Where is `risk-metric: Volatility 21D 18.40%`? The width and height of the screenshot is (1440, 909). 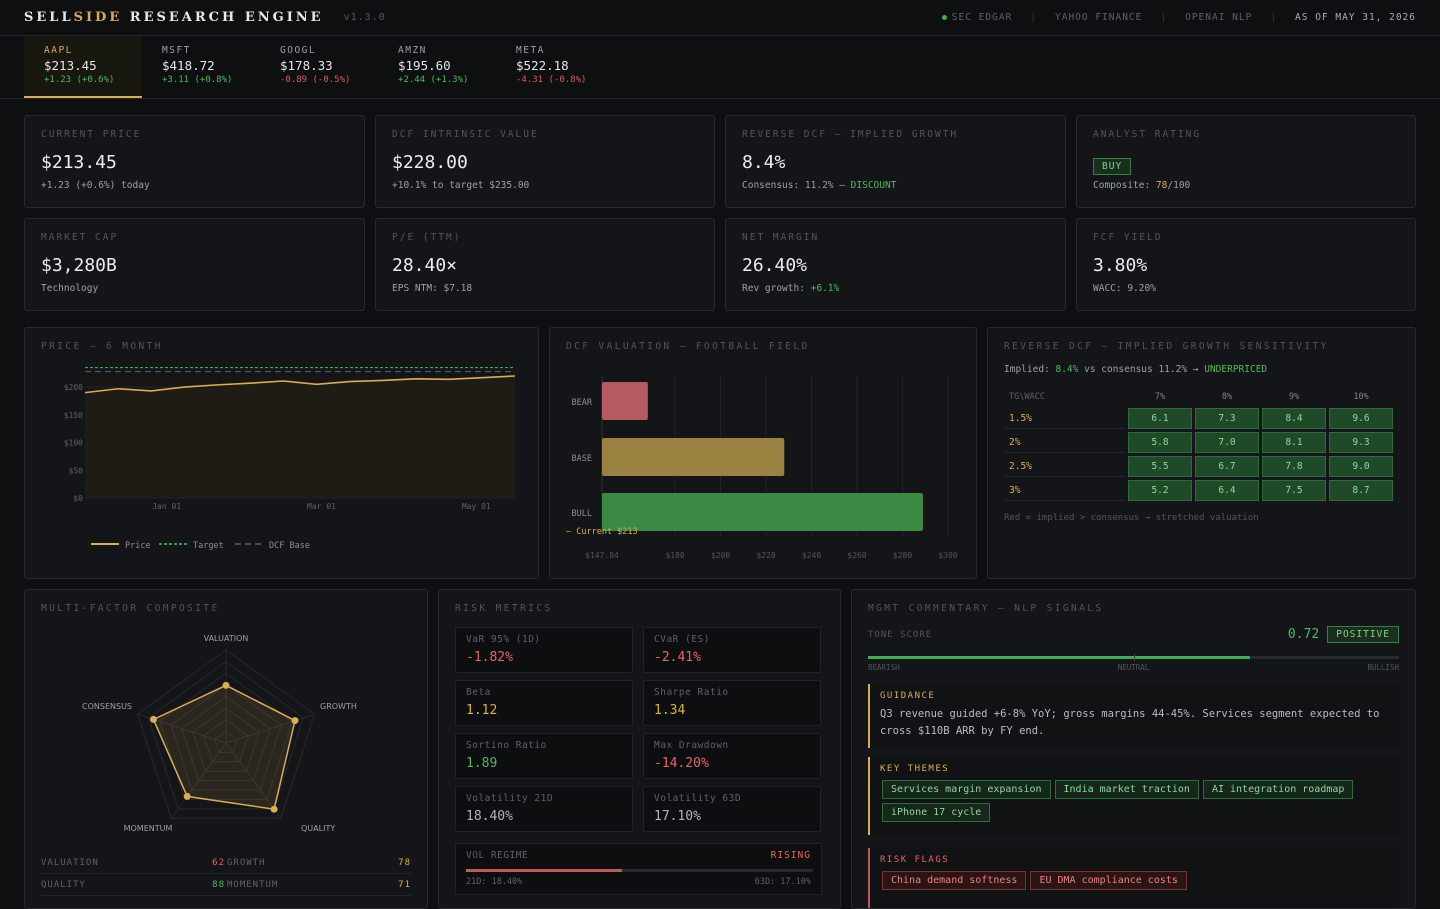 risk-metric: Volatility 21D 18.40% is located at coordinates (544, 809).